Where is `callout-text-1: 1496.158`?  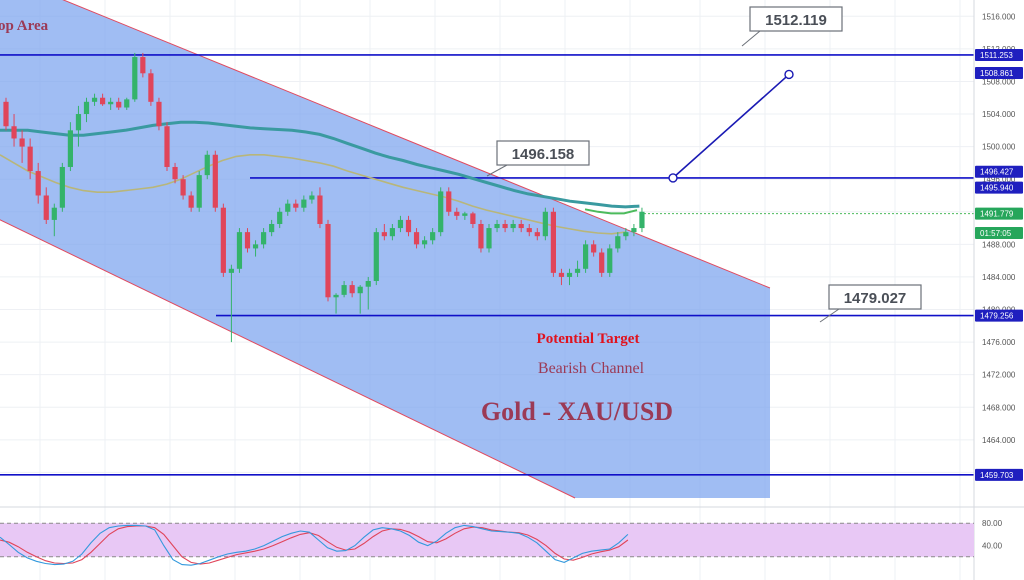
callout-text-1: 1496.158 is located at coordinates (543, 154).